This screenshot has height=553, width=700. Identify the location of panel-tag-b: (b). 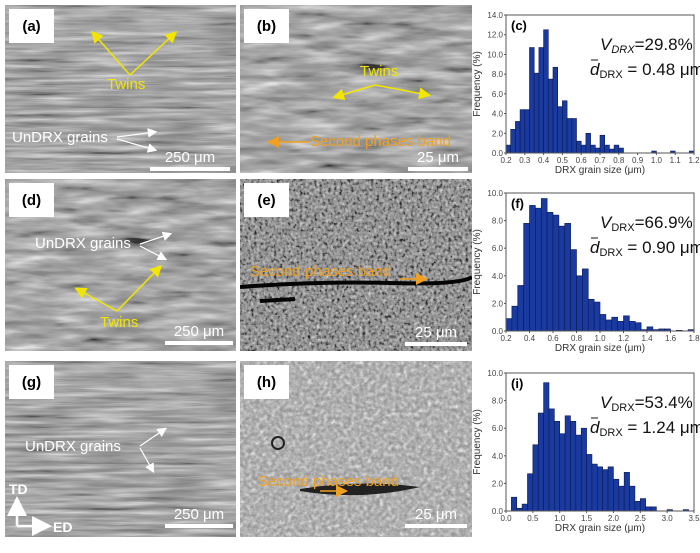
(266, 26).